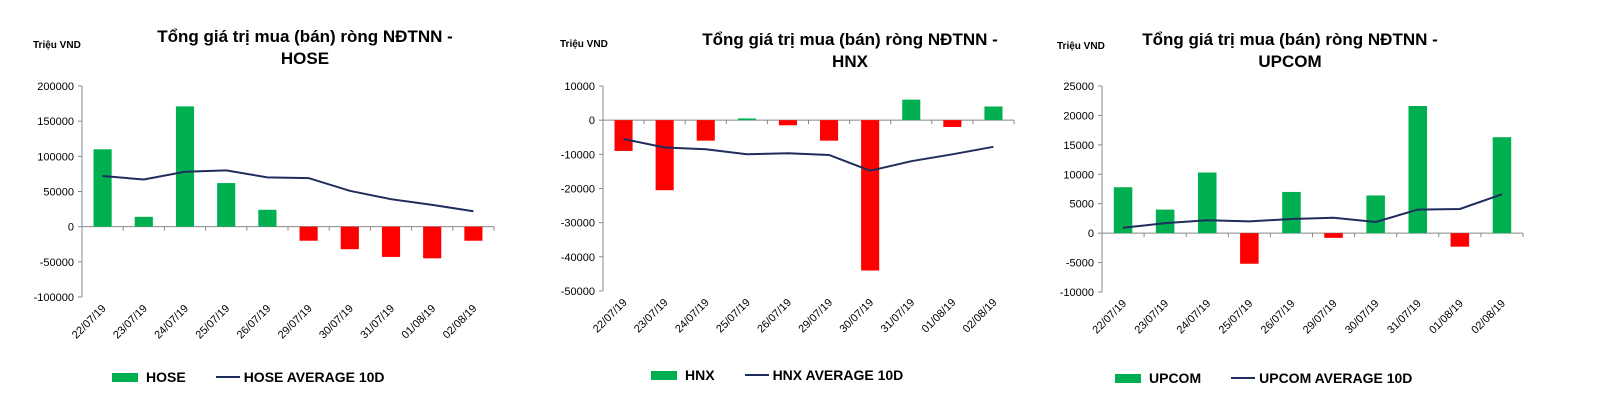  Describe the element at coordinates (651, 316) in the screenshot. I see `hnx-x-tick-label: 23/07/19` at that location.